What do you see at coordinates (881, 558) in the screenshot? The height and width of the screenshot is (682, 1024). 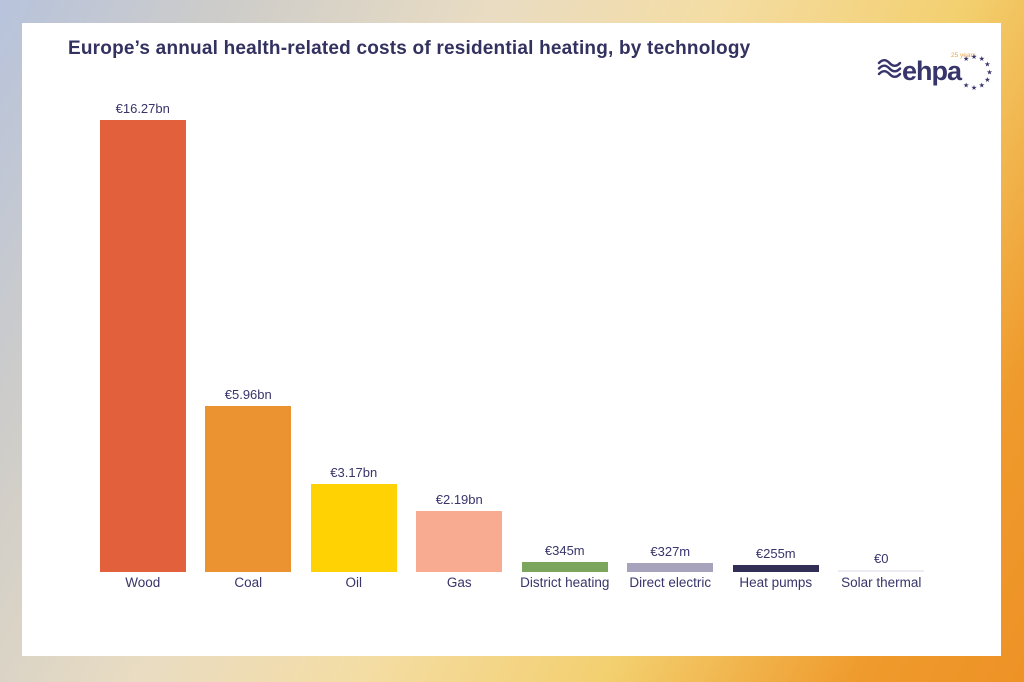 I see `bar-value-label: €0` at bounding box center [881, 558].